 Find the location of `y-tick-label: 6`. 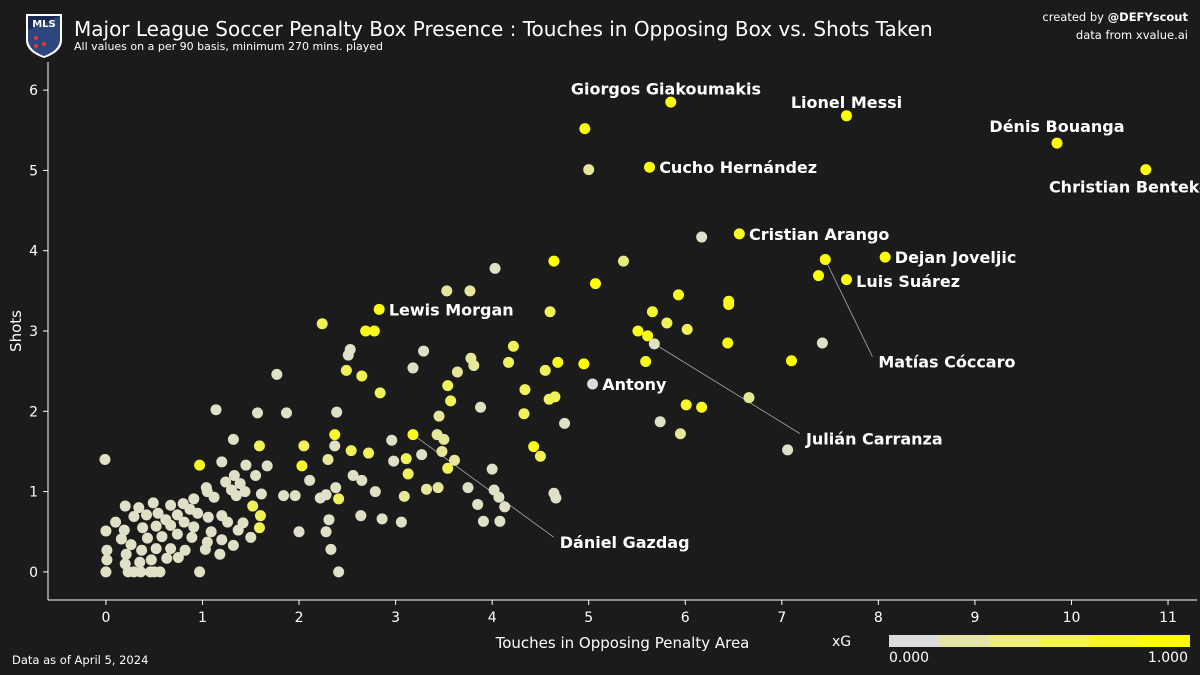

y-tick-label: 6 is located at coordinates (33, 91).